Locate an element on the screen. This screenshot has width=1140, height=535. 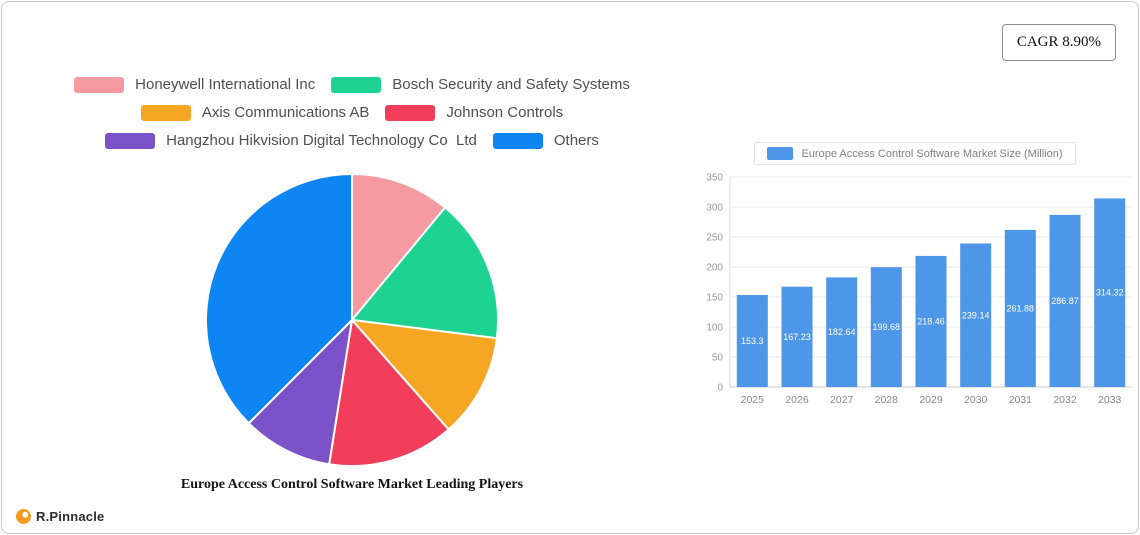
legend-label-honeywell: Honeywell International Inc is located at coordinates (225, 84).